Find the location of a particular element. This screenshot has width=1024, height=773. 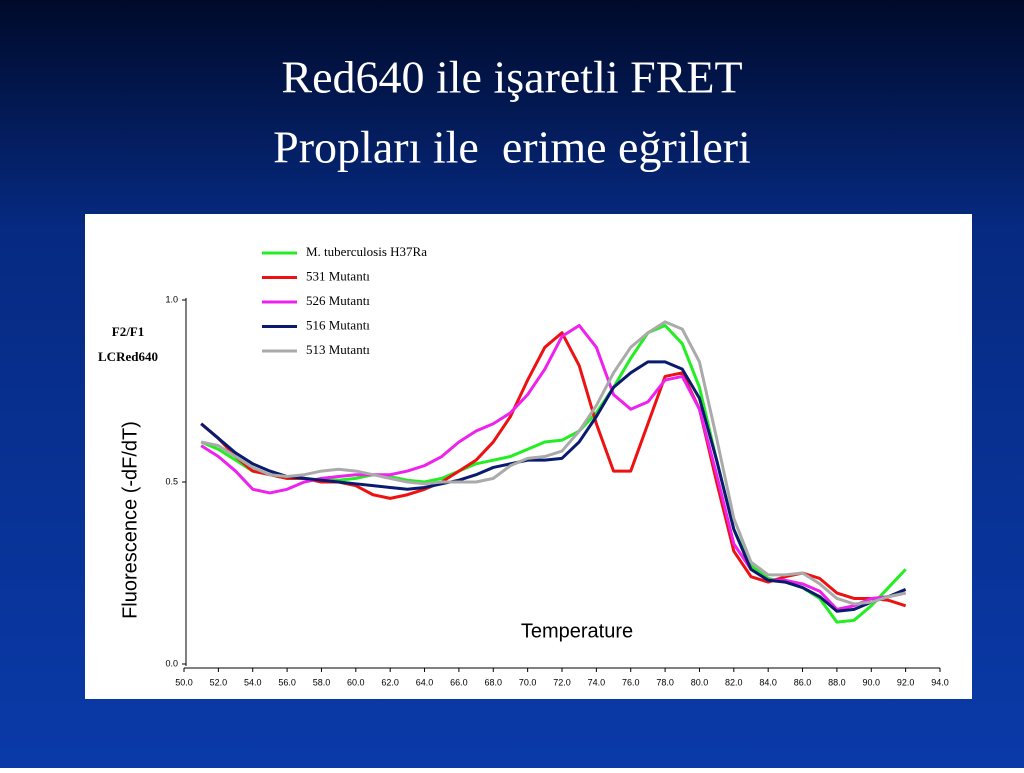

legend-label: M. tuberculosis H37Ra is located at coordinates (366, 251).